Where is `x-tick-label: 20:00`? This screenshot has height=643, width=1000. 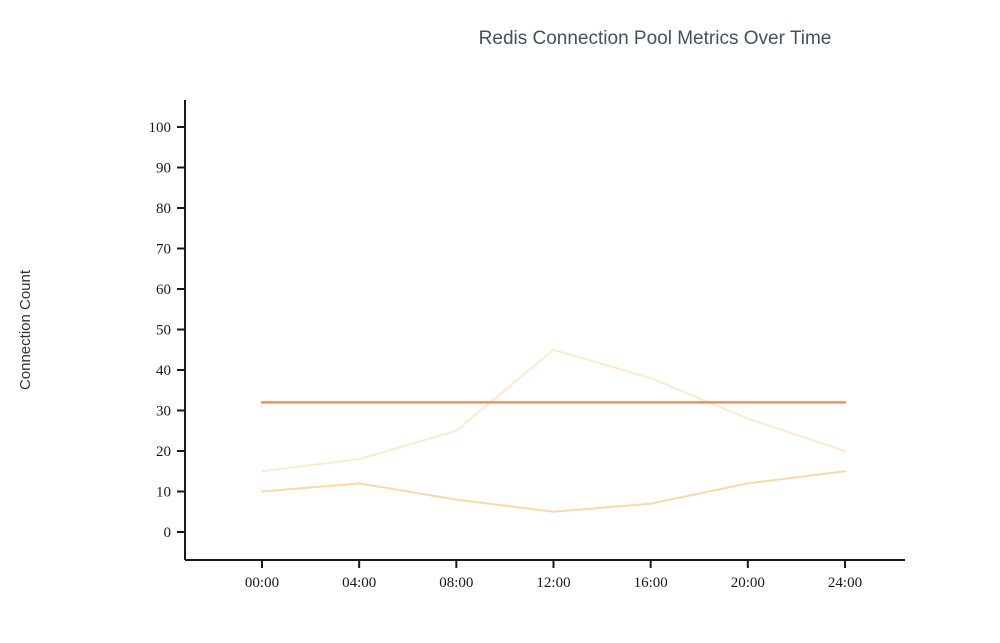 x-tick-label: 20:00 is located at coordinates (748, 583).